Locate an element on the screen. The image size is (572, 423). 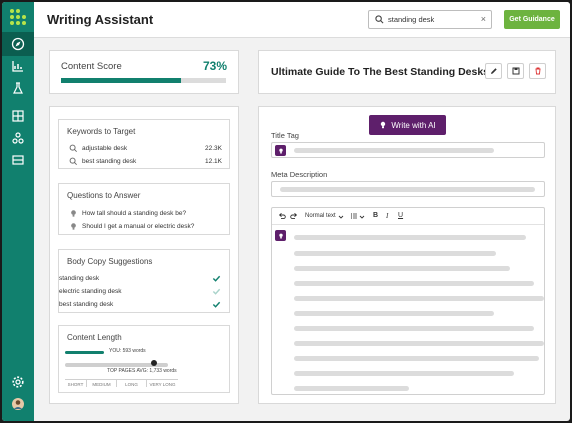
keyword-volume: 22.3K is located at coordinates (213, 148).